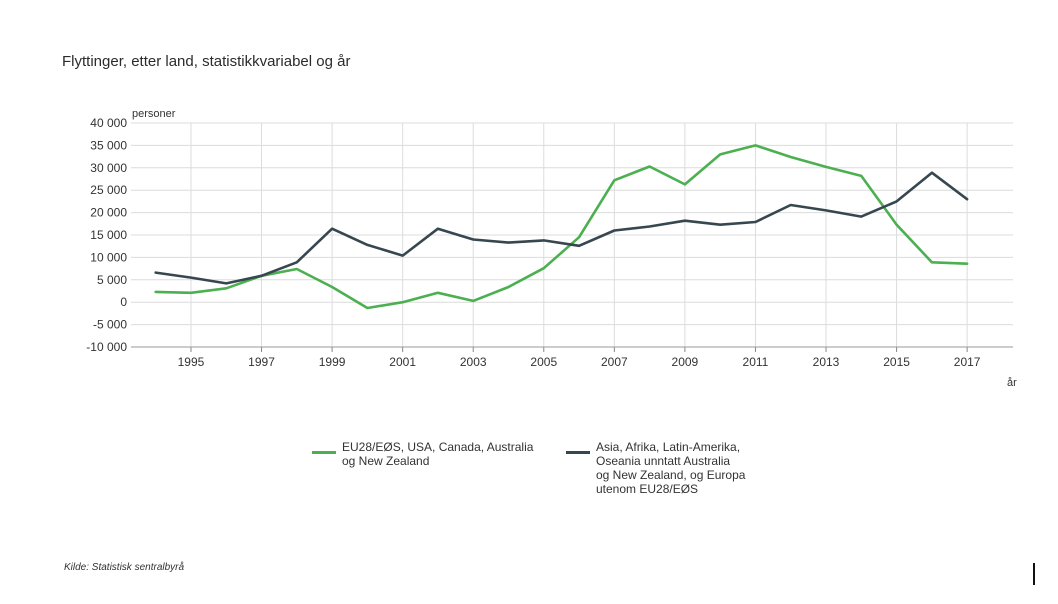 The height and width of the screenshot is (604, 1058). I want to click on x-tick-label: 2009, so click(685, 362).